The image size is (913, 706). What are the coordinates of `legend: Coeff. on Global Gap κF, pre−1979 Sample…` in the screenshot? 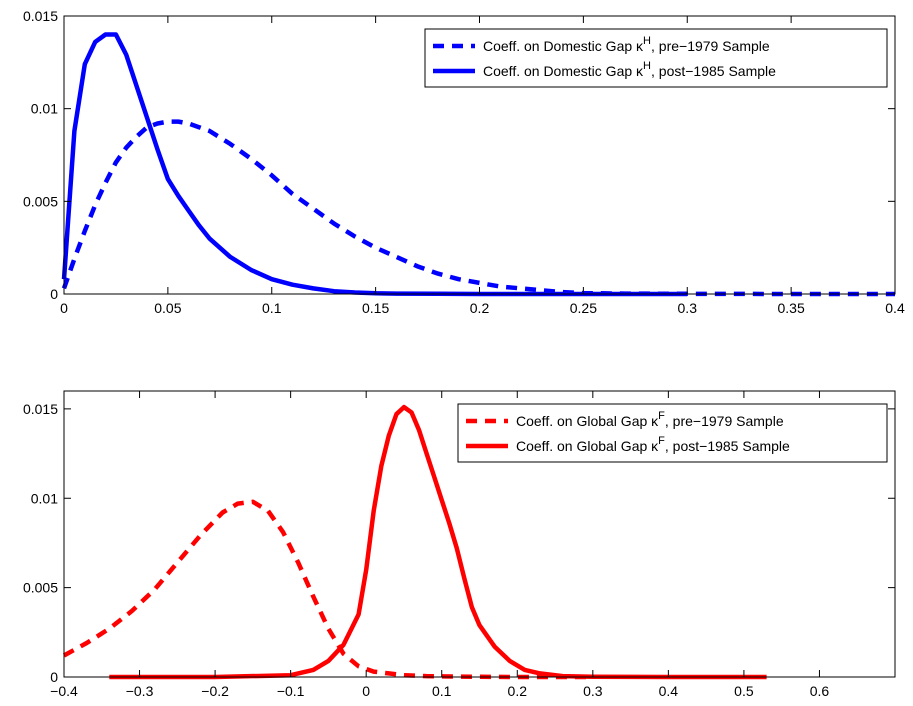 It's located at (672, 433).